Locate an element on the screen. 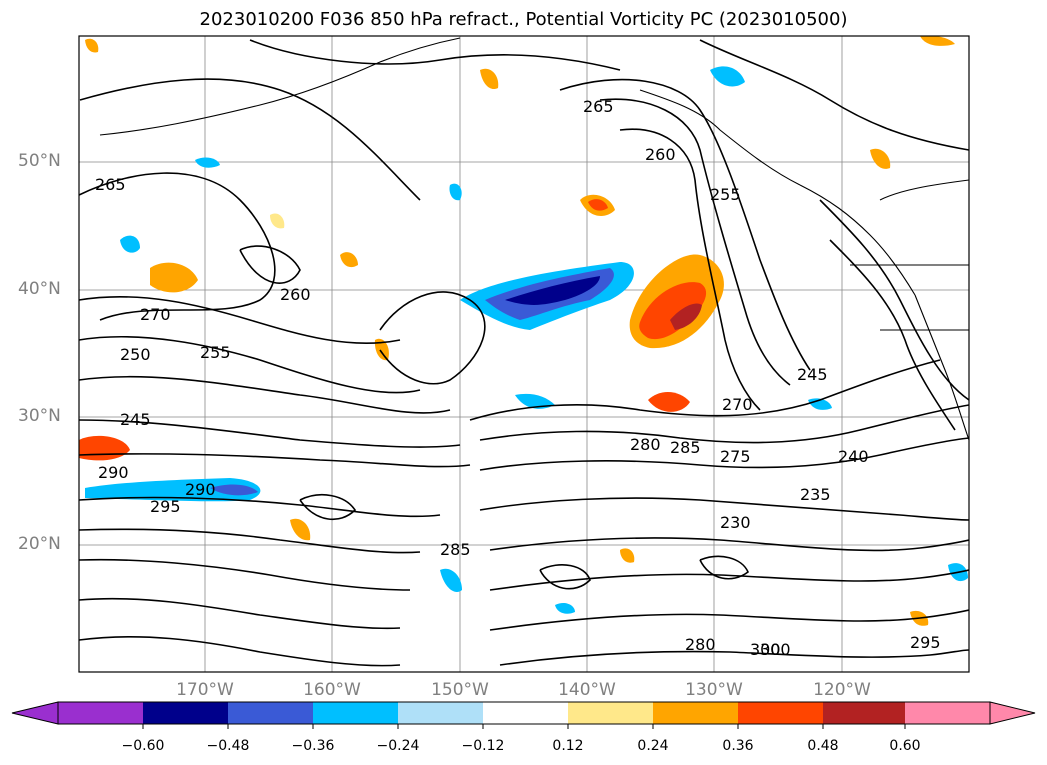  contour-label: 230 is located at coordinates (735, 522).